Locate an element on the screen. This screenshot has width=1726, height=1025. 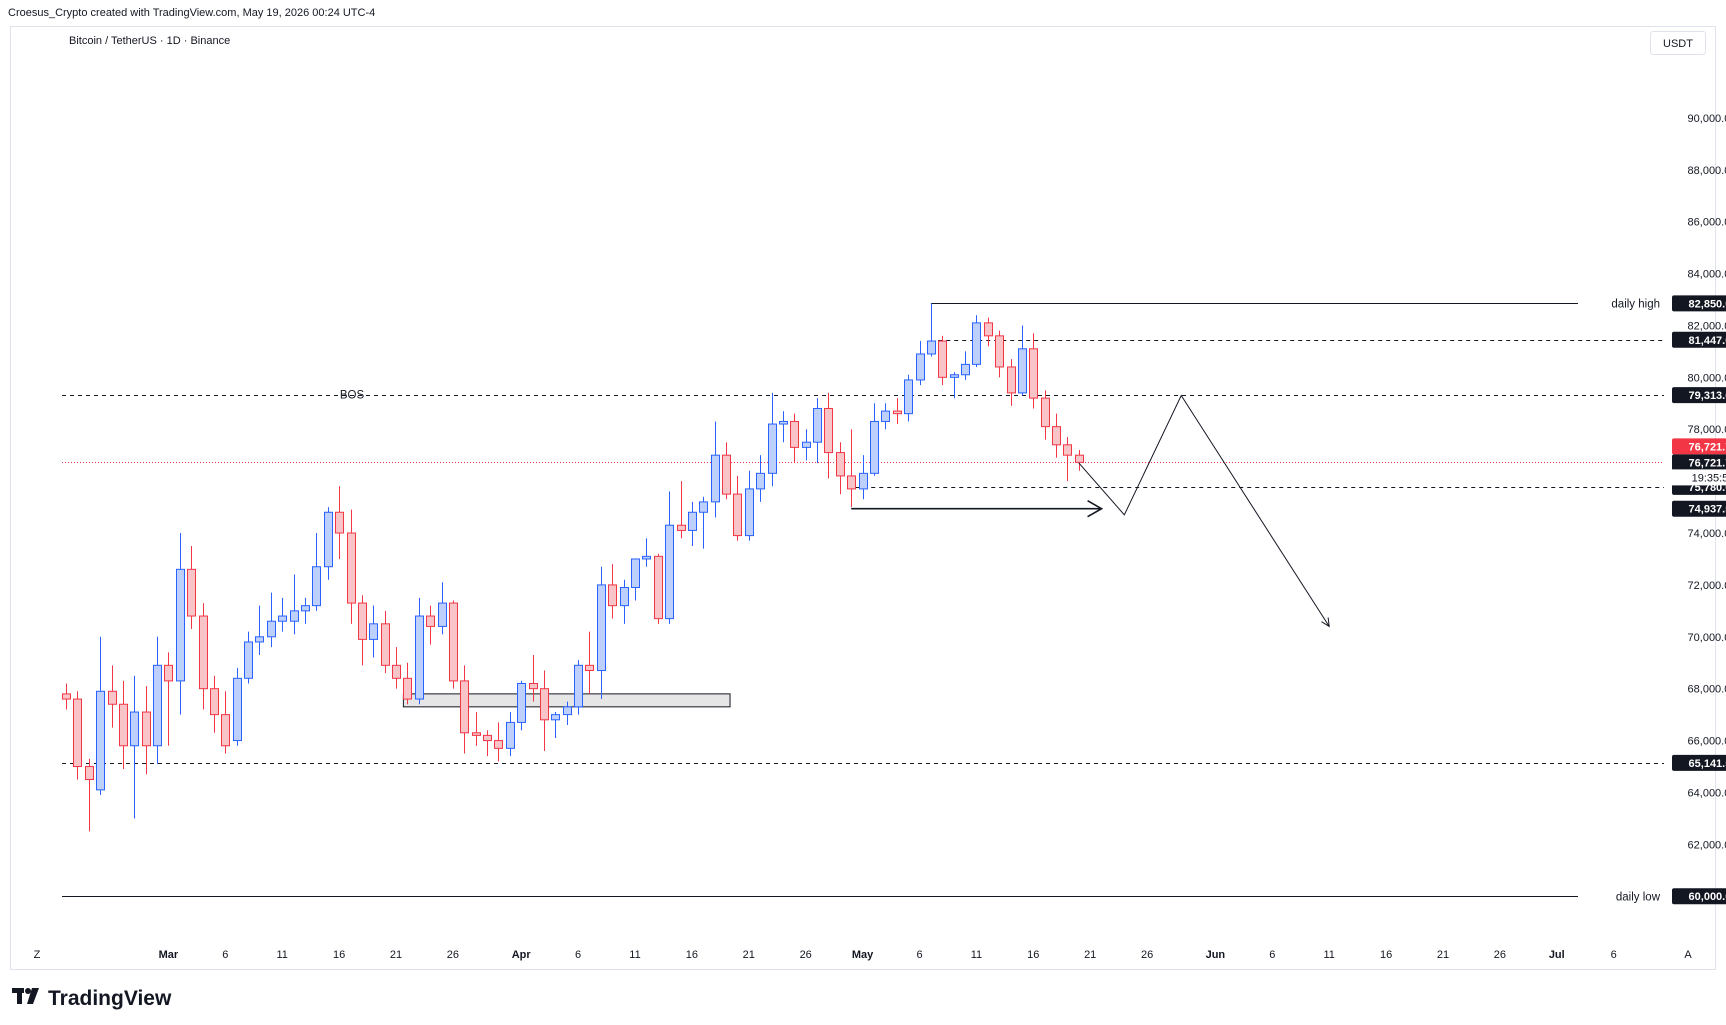
z-corner-label: Z is located at coordinates (37, 955).